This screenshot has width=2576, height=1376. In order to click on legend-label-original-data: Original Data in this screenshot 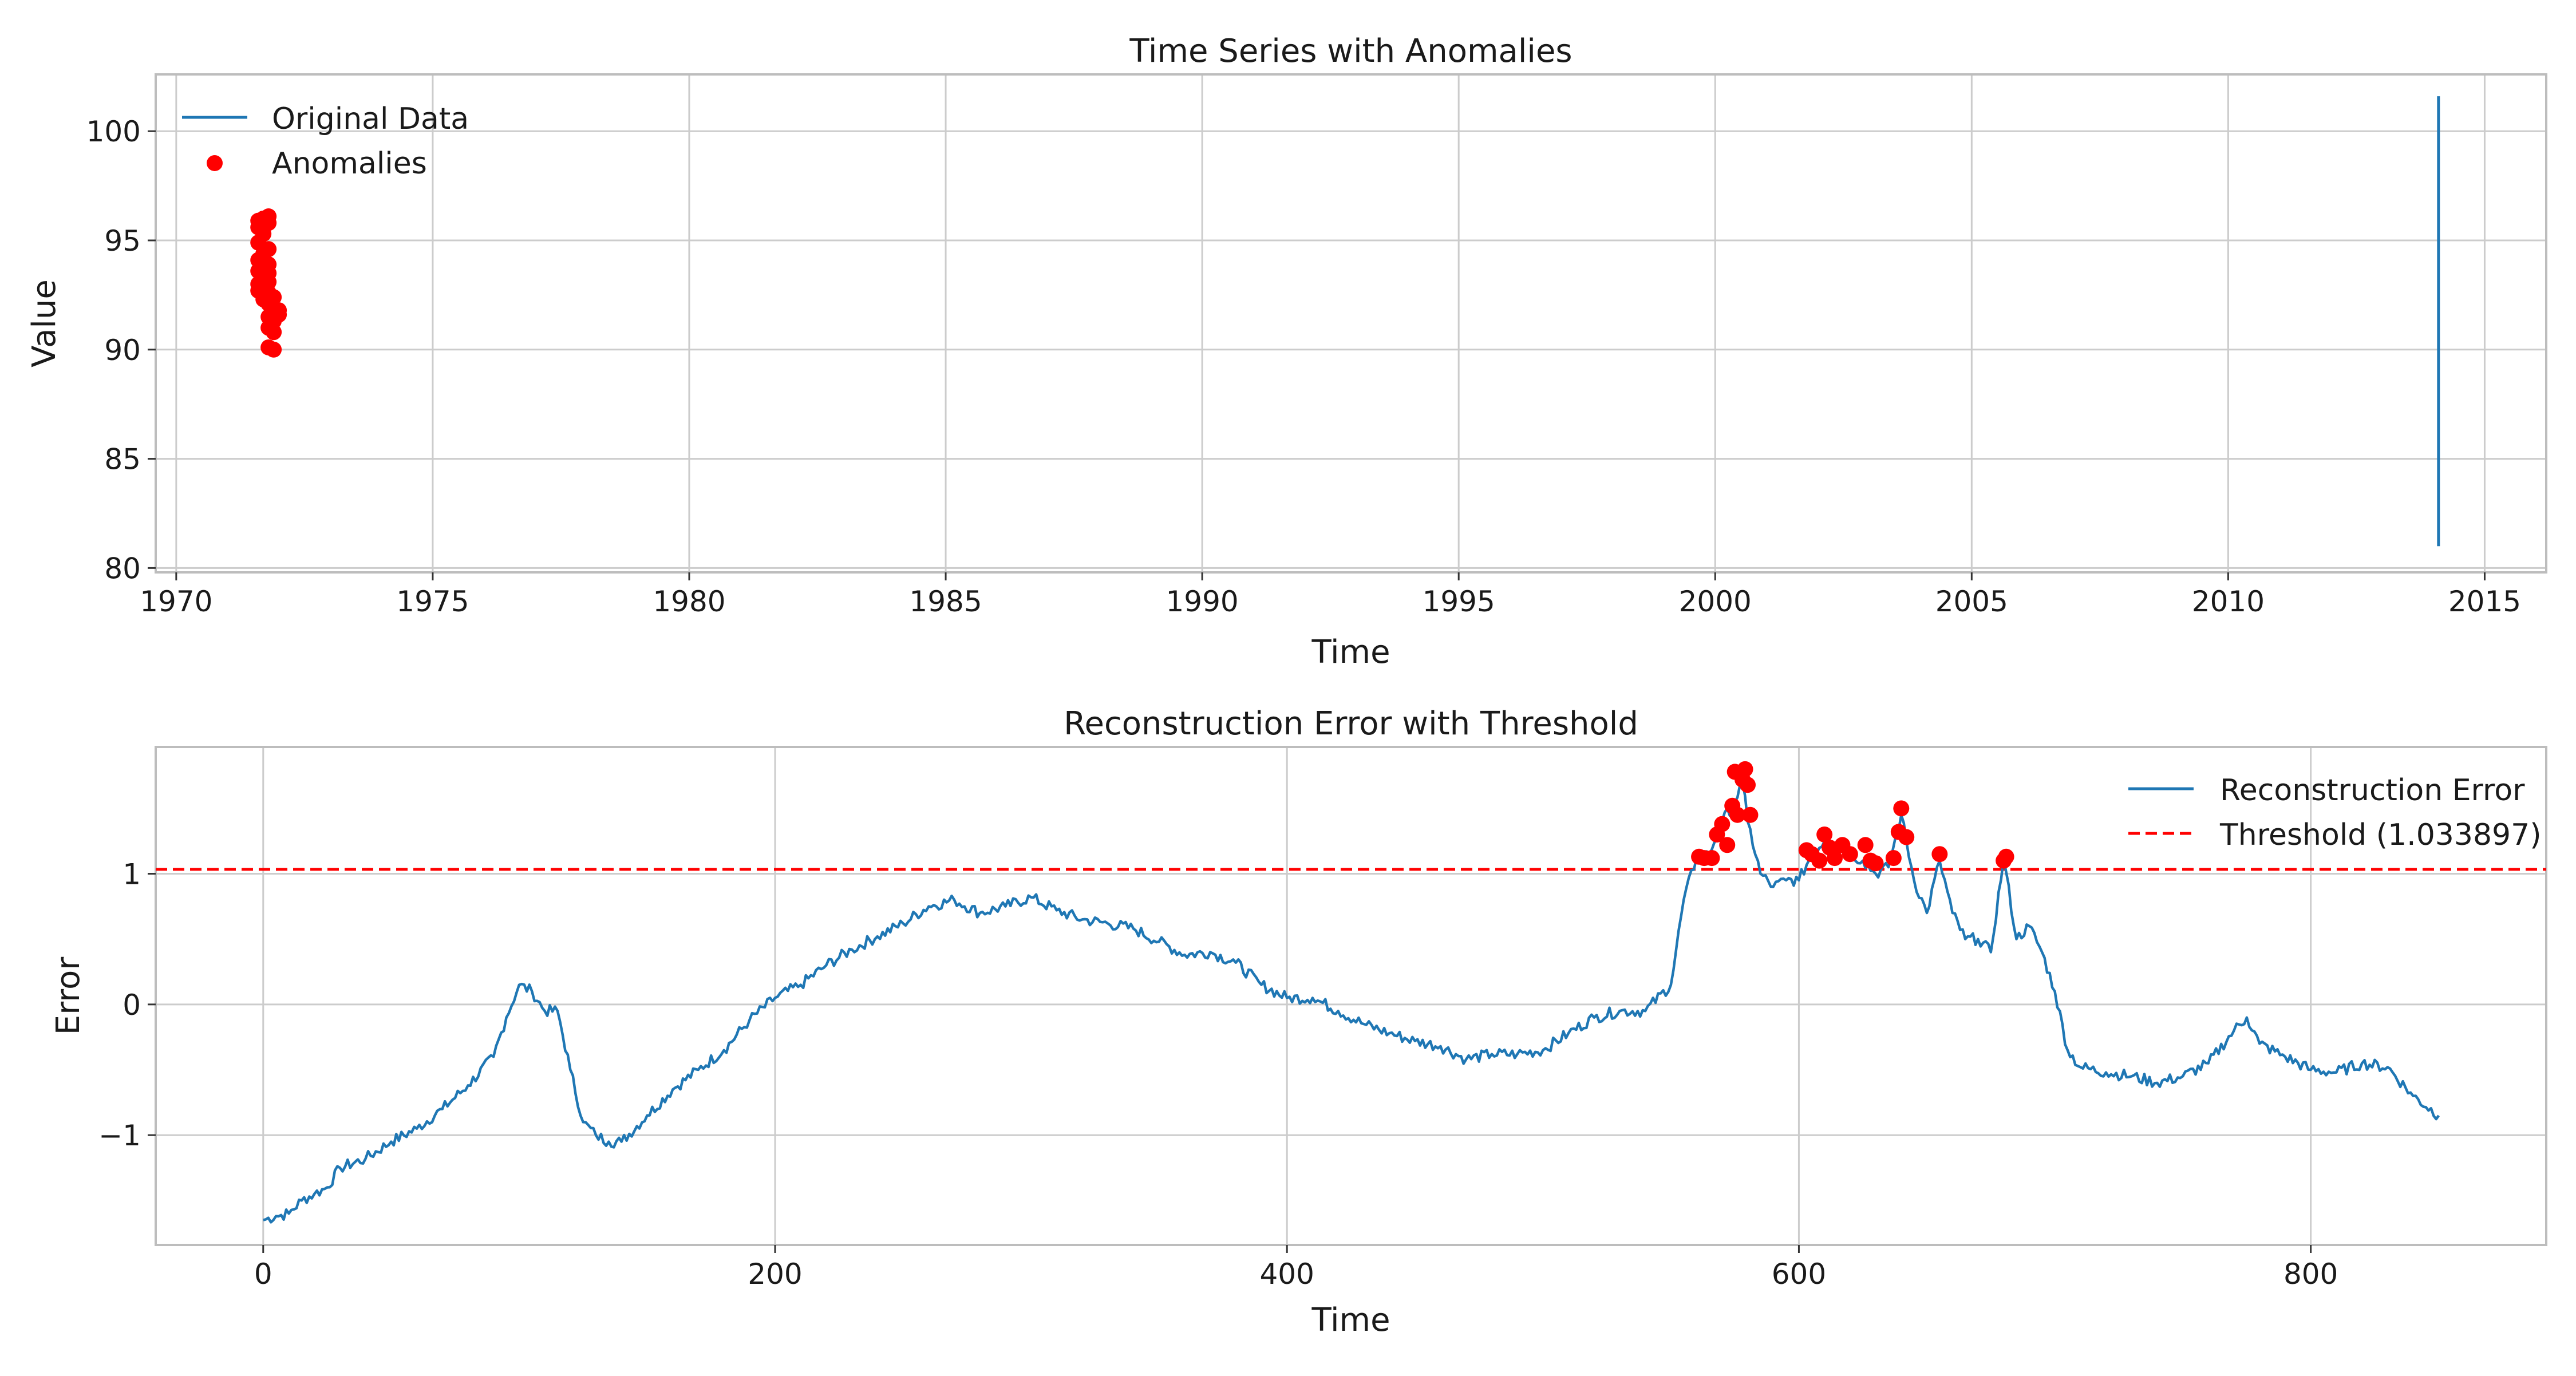, I will do `click(370, 119)`.